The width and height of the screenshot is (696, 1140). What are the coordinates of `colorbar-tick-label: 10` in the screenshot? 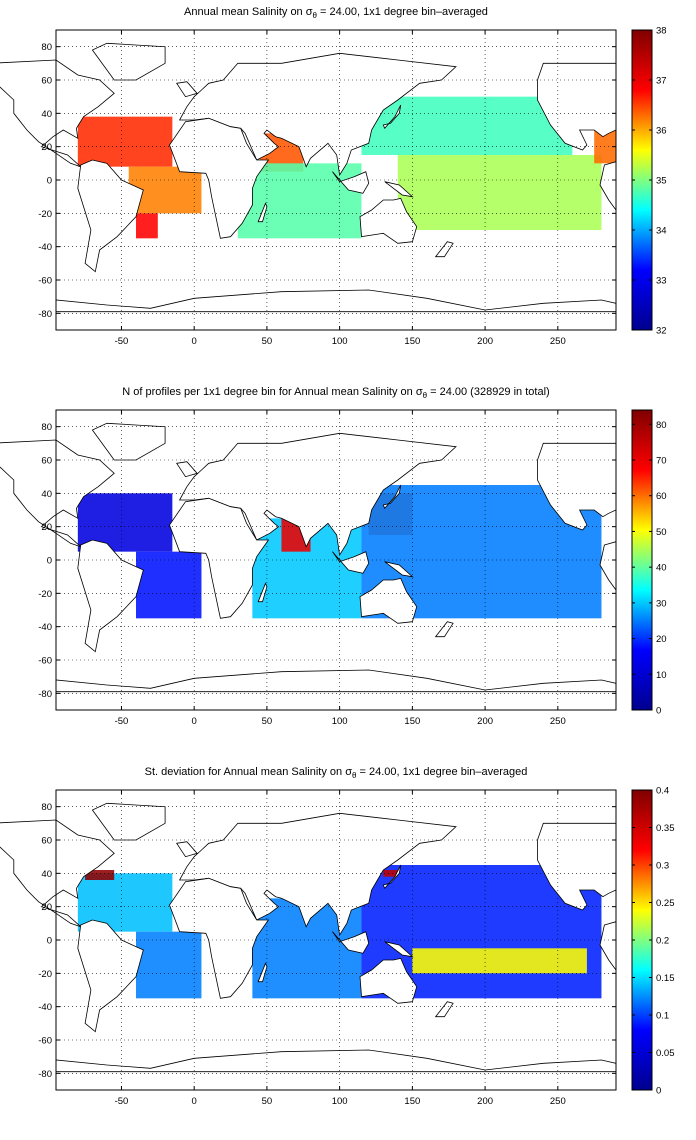 It's located at (661, 675).